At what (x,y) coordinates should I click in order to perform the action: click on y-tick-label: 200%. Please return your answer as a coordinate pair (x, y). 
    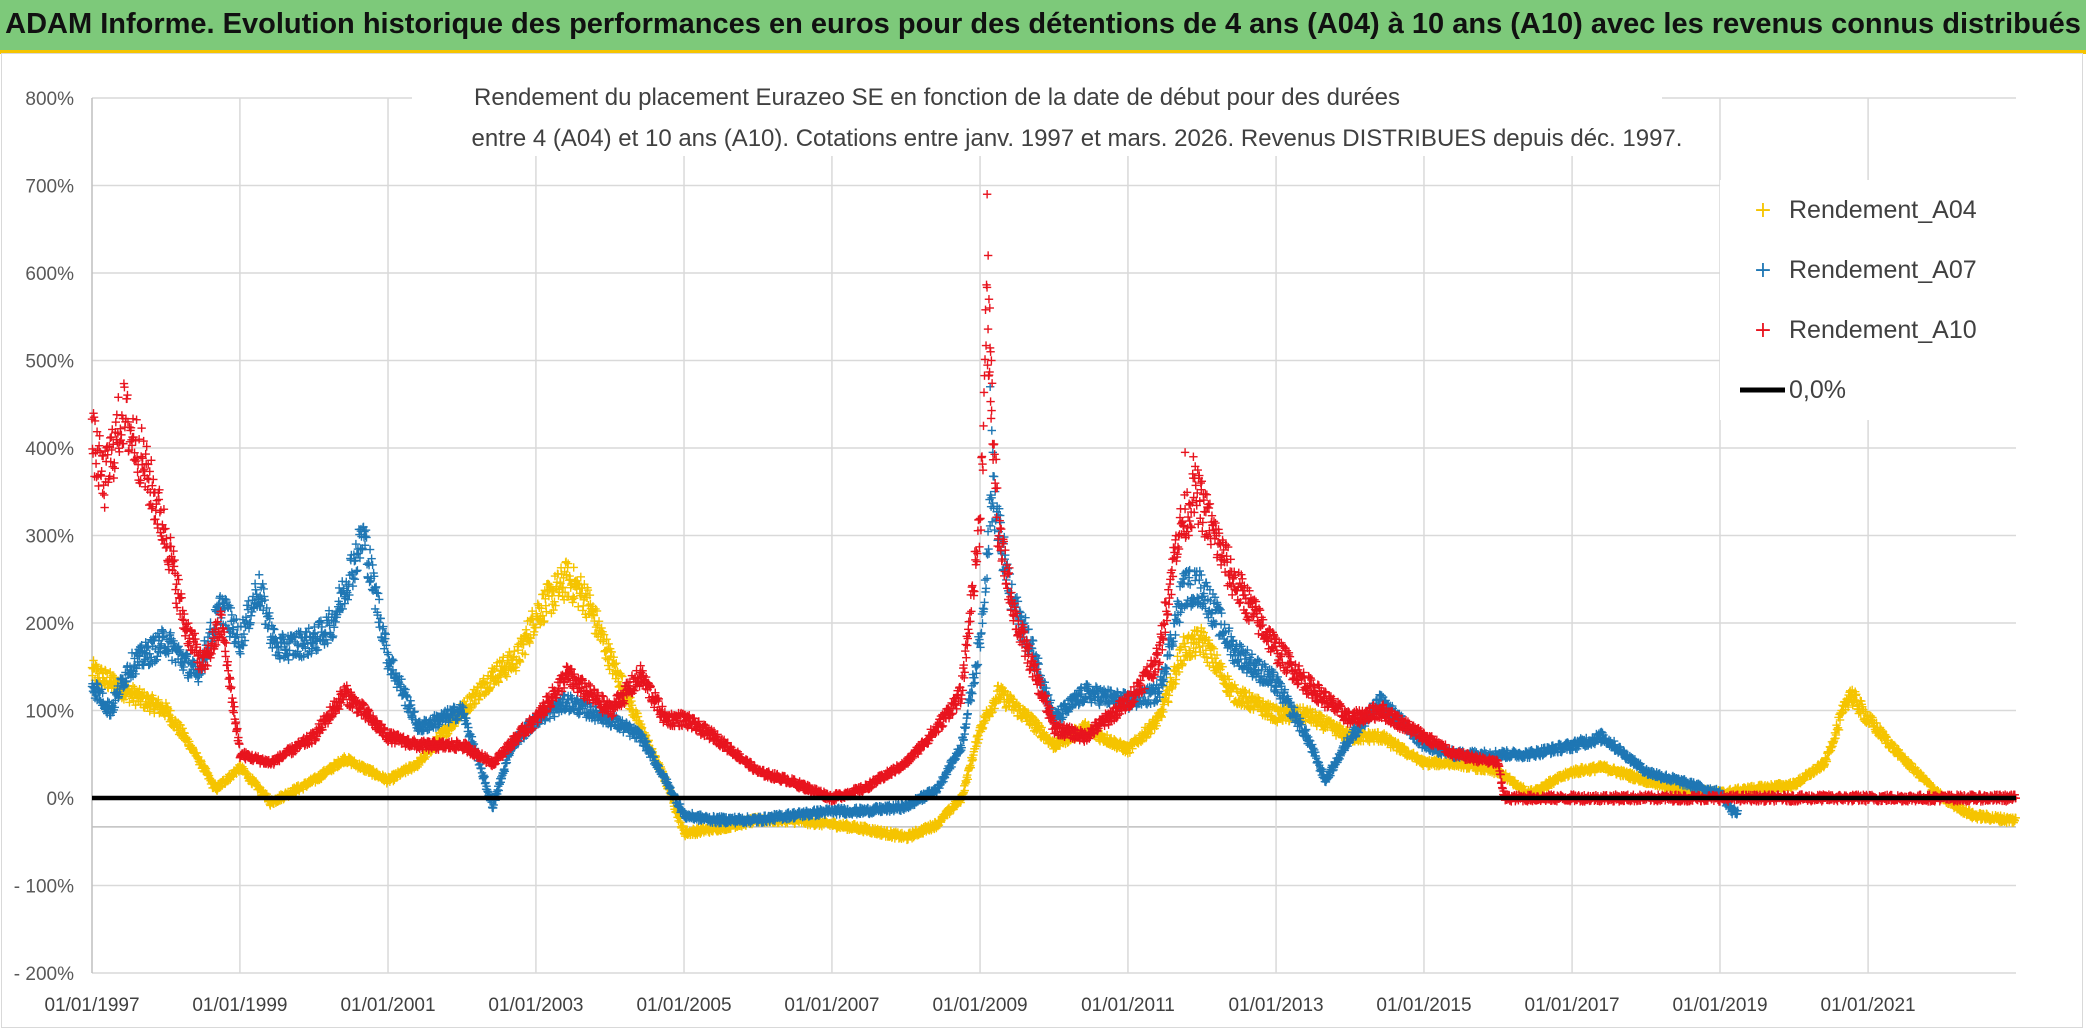
    Looking at the image, I should click on (49, 624).